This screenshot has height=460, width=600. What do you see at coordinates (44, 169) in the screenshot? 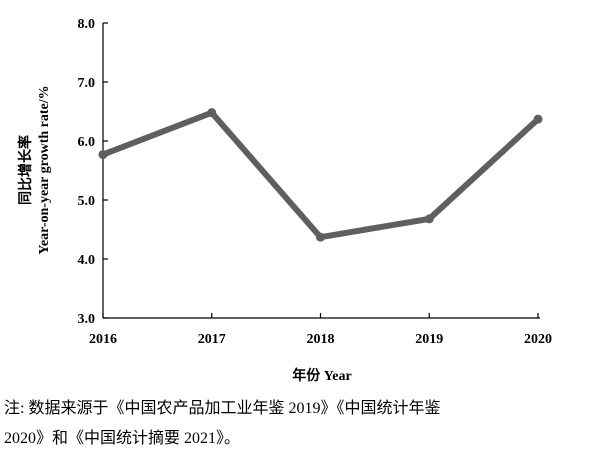
I see `y-axis-label-english: Year-on-year growth rate/%` at bounding box center [44, 169].